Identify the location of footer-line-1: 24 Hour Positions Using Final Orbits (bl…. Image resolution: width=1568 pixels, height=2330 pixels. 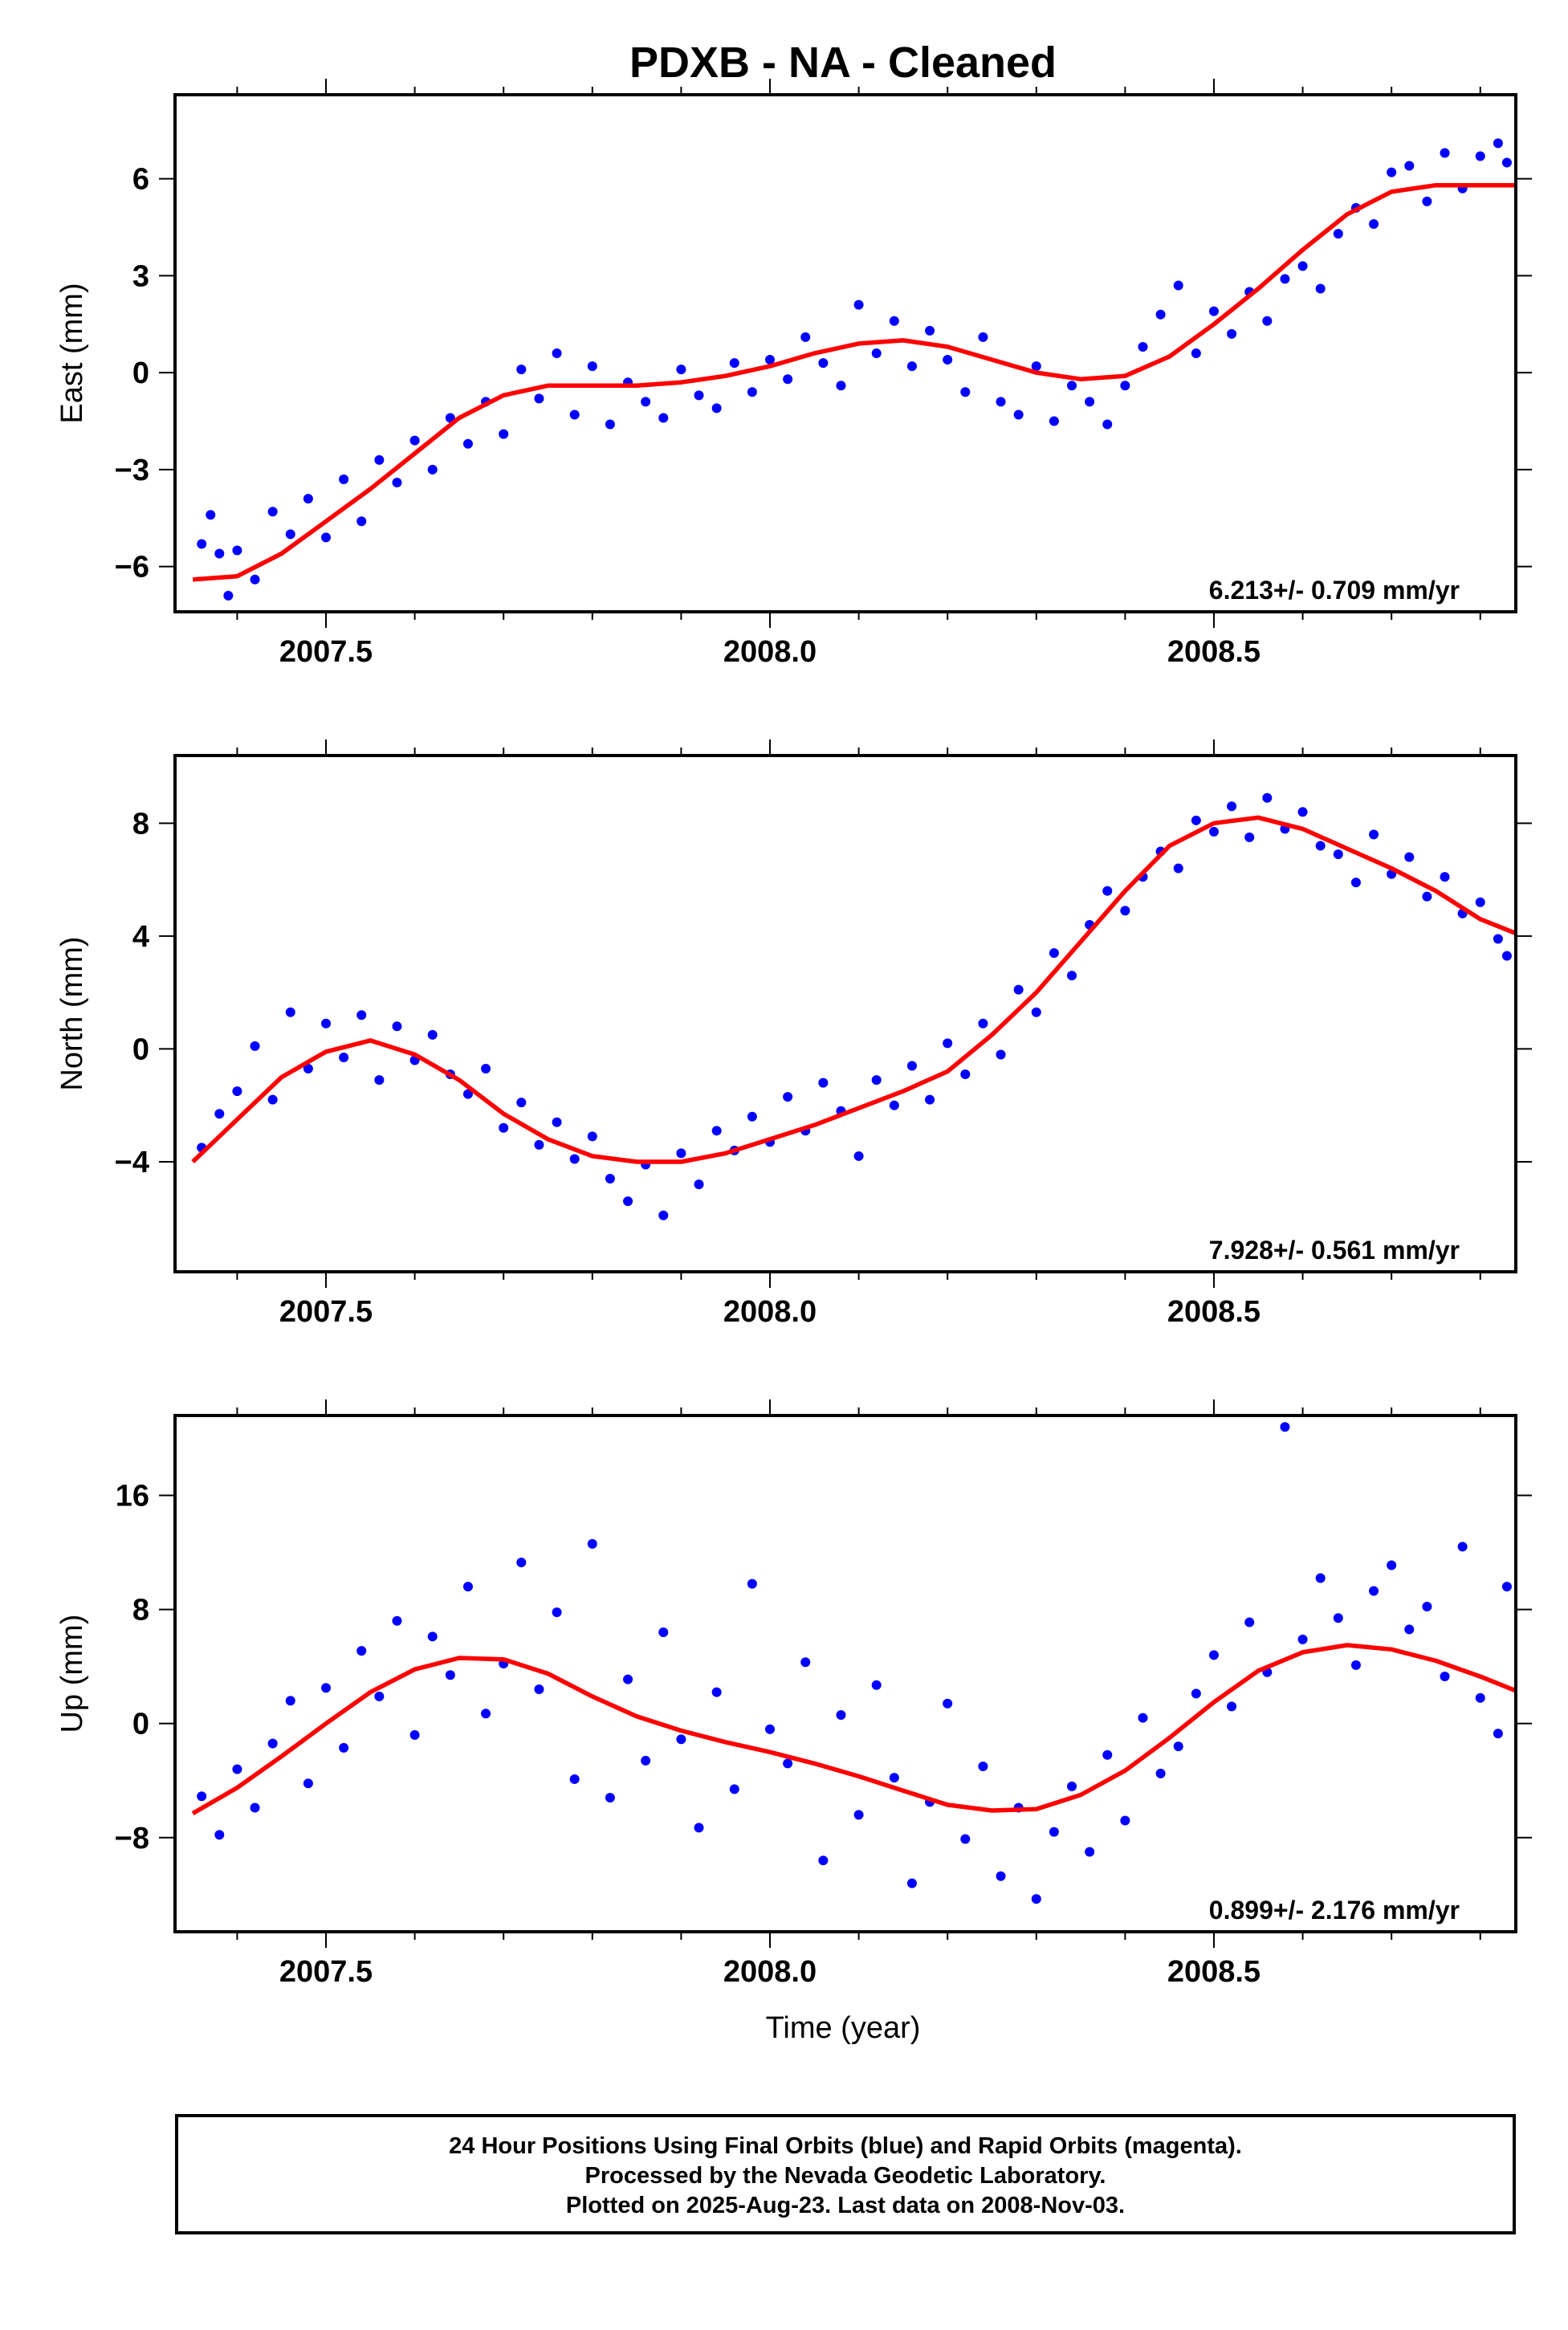
(845, 2146).